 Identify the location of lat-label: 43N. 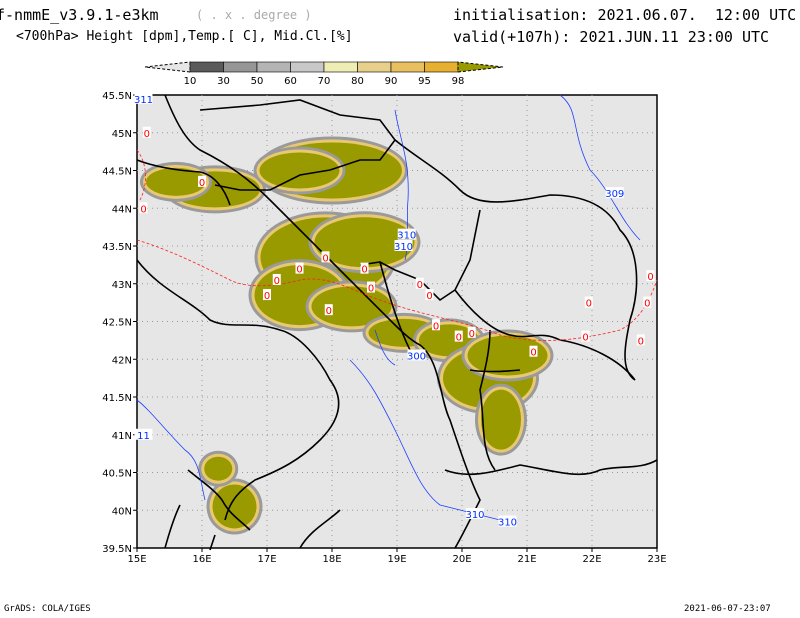
(122, 285).